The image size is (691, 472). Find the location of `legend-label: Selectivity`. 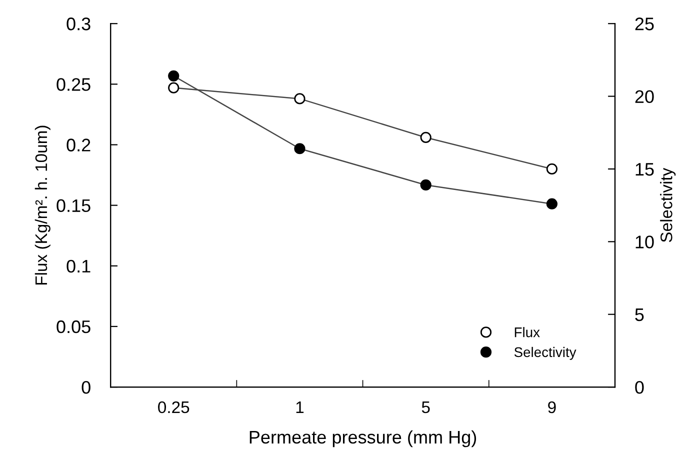

legend-label: Selectivity is located at coordinates (545, 353).